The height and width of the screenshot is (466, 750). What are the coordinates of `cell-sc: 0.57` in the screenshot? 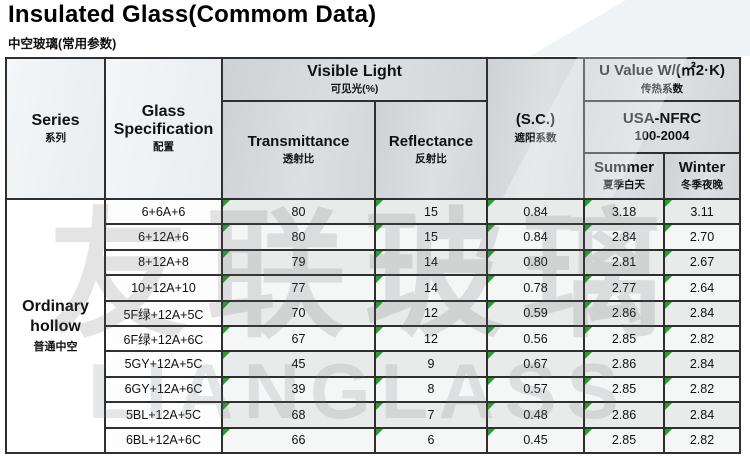 It's located at (536, 389).